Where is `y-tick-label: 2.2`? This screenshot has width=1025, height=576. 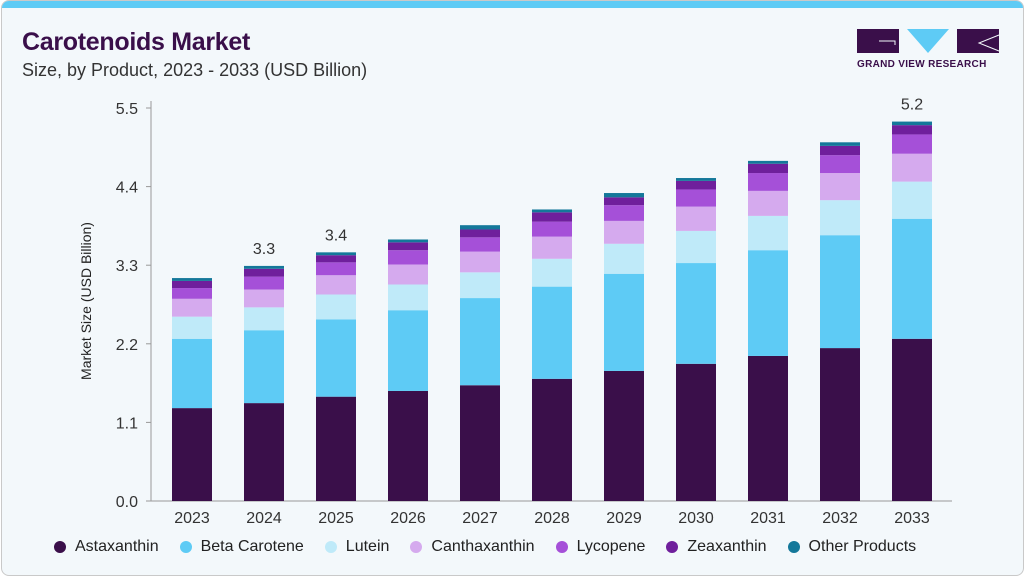
y-tick-label: 2.2 is located at coordinates (127, 345).